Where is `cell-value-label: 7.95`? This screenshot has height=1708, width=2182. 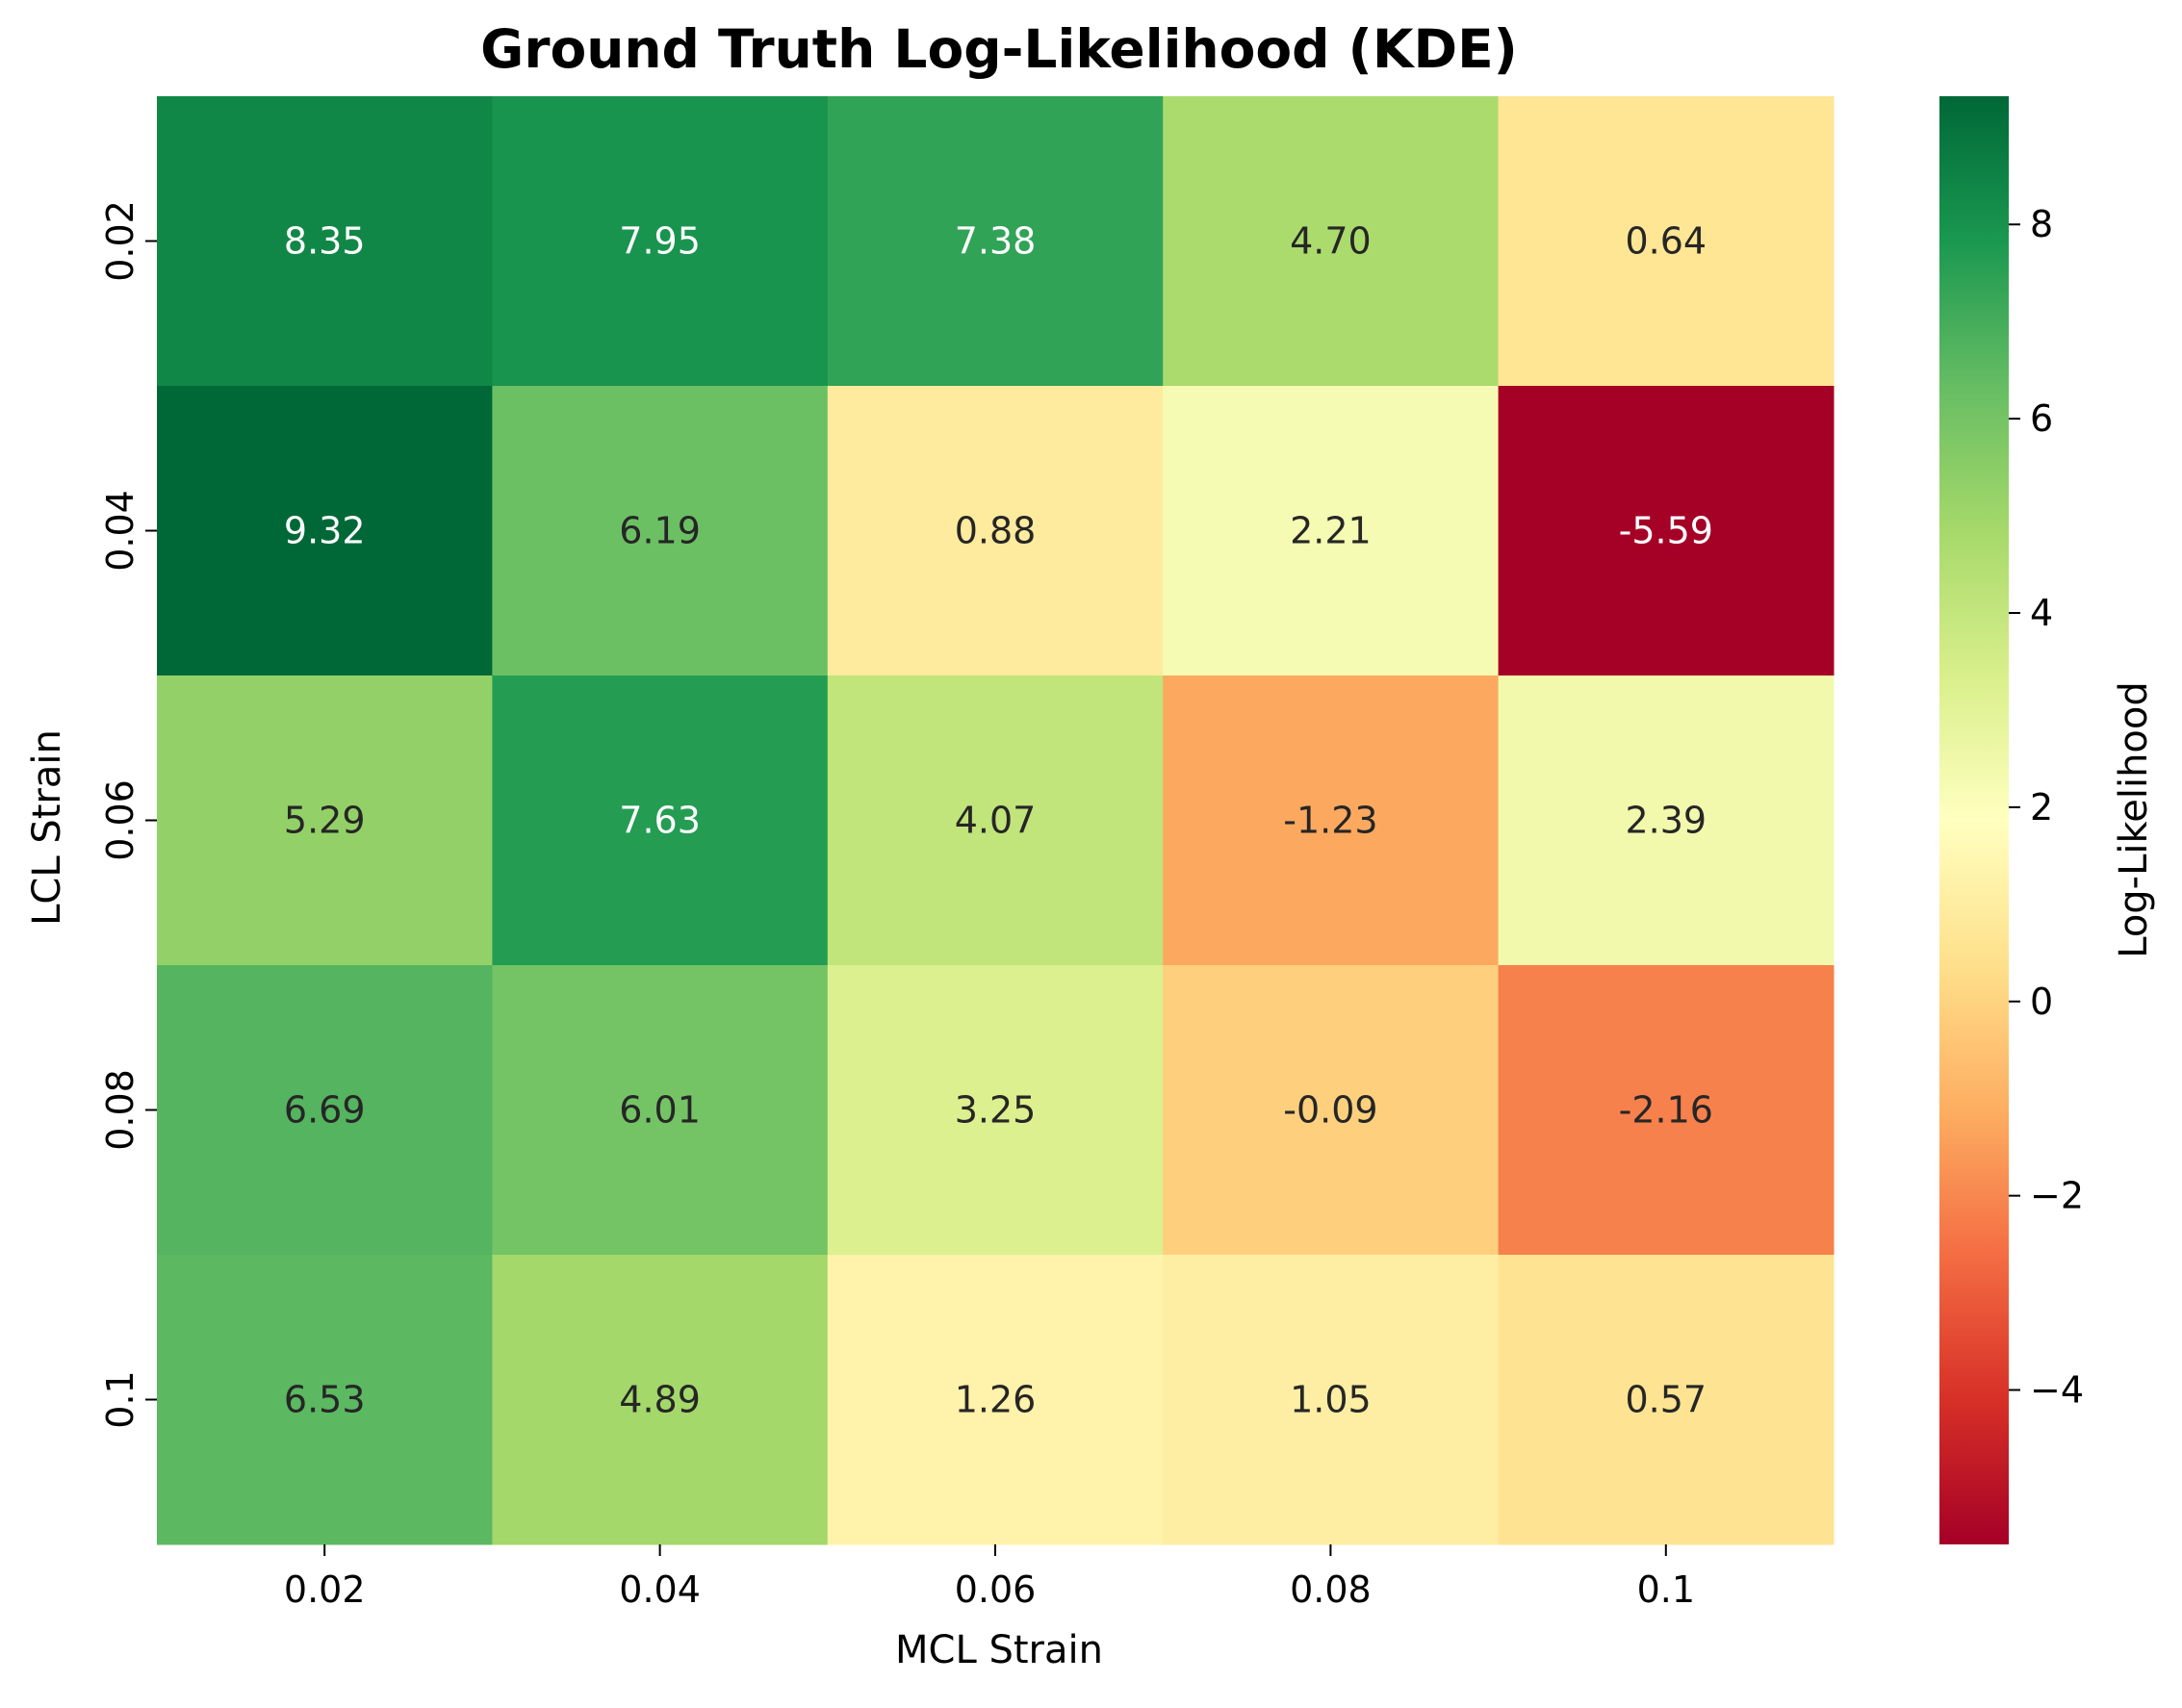 cell-value-label: 7.95 is located at coordinates (660, 241).